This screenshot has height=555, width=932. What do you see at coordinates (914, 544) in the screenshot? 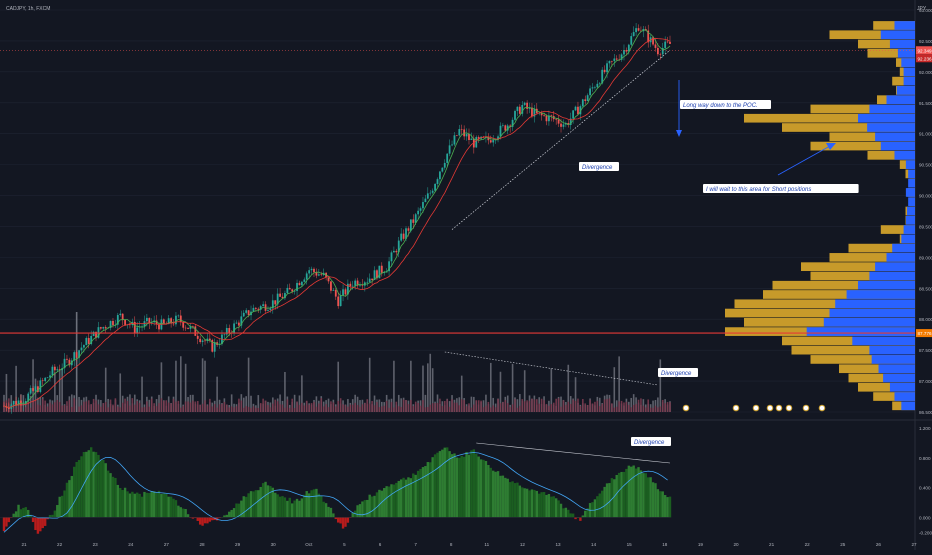
I see `date-tick-label: 27` at bounding box center [914, 544].